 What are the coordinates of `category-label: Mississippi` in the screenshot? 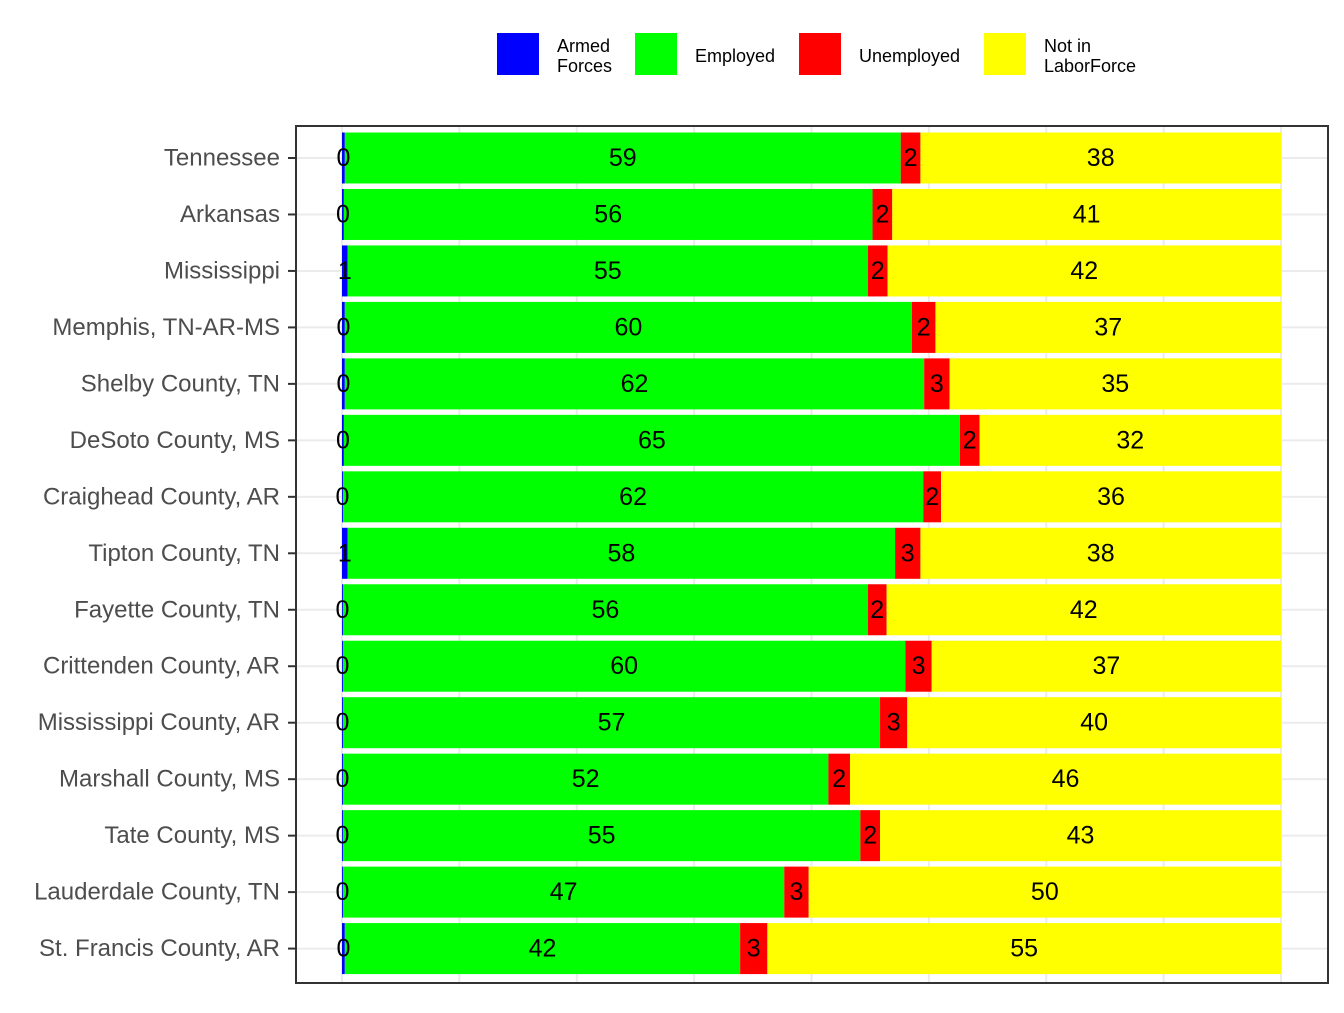 It's located at (222, 270).